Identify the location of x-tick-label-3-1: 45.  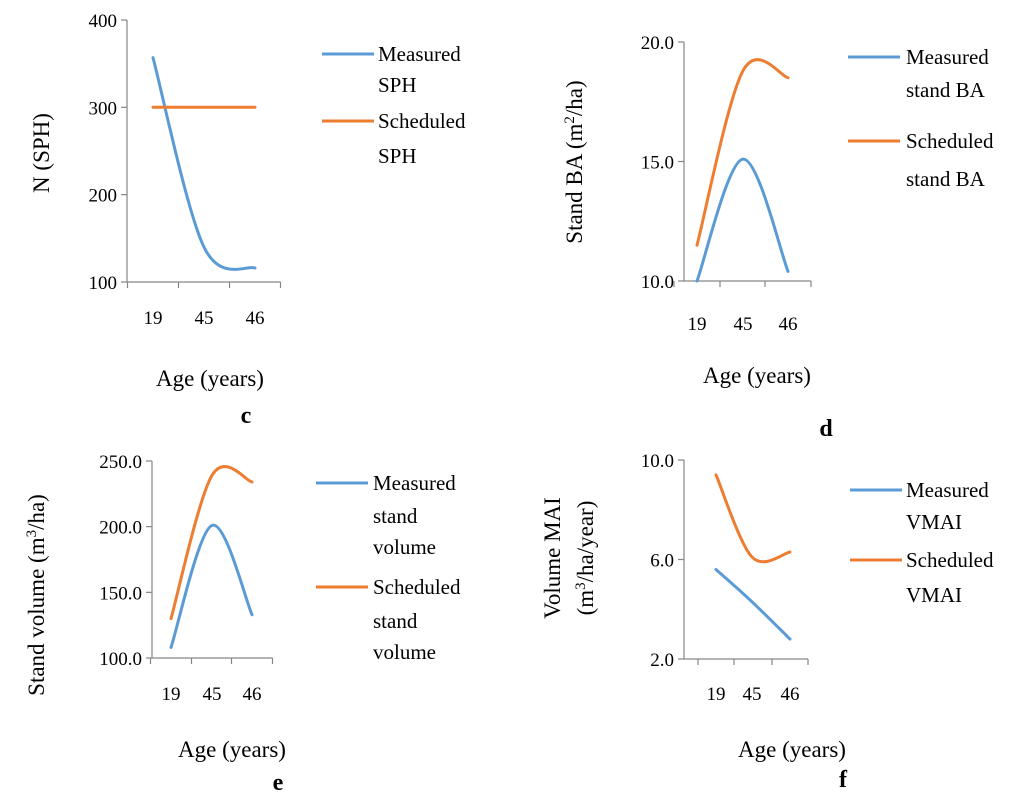
(752, 694).